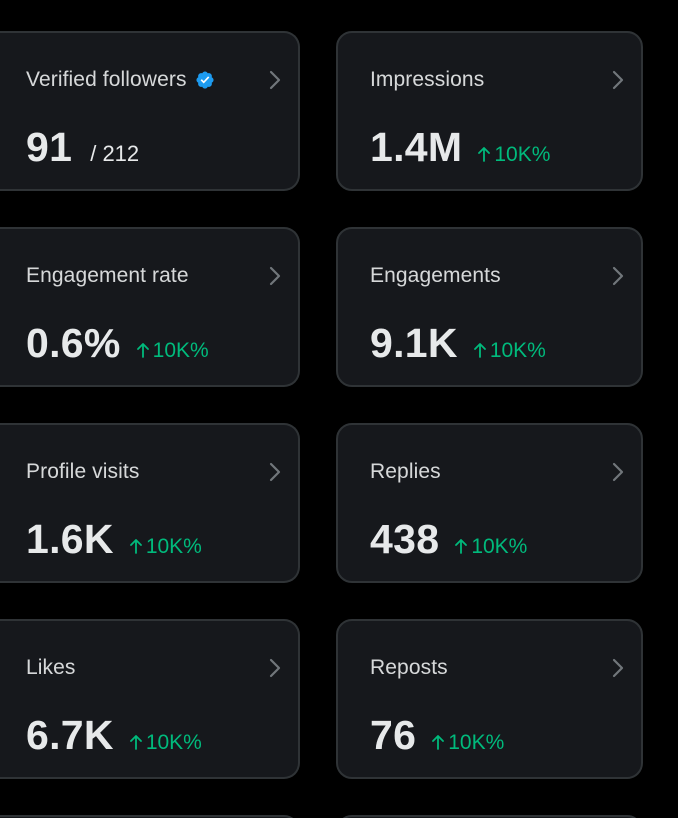 The image size is (678, 818). Describe the element at coordinates (150, 503) in the screenshot. I see `card-profile-visits: Profile visits 1.6K 10K%` at that location.